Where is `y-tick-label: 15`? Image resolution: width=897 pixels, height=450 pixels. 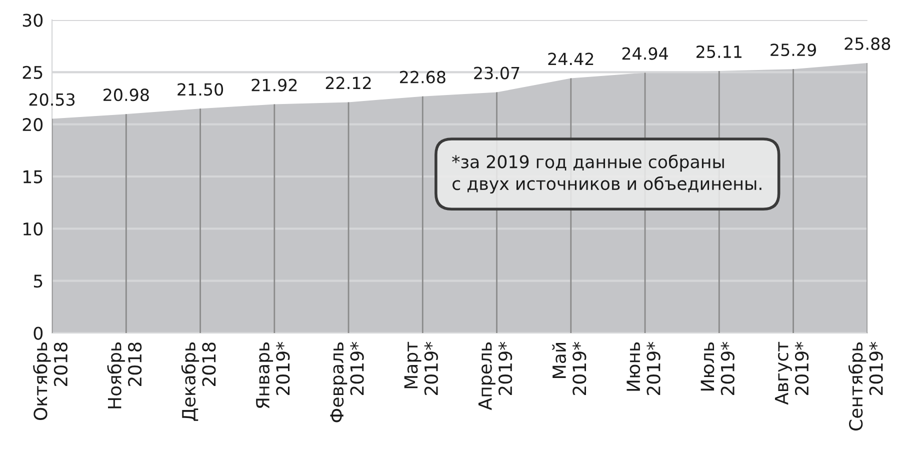
y-tick-label: 15 is located at coordinates (33, 177).